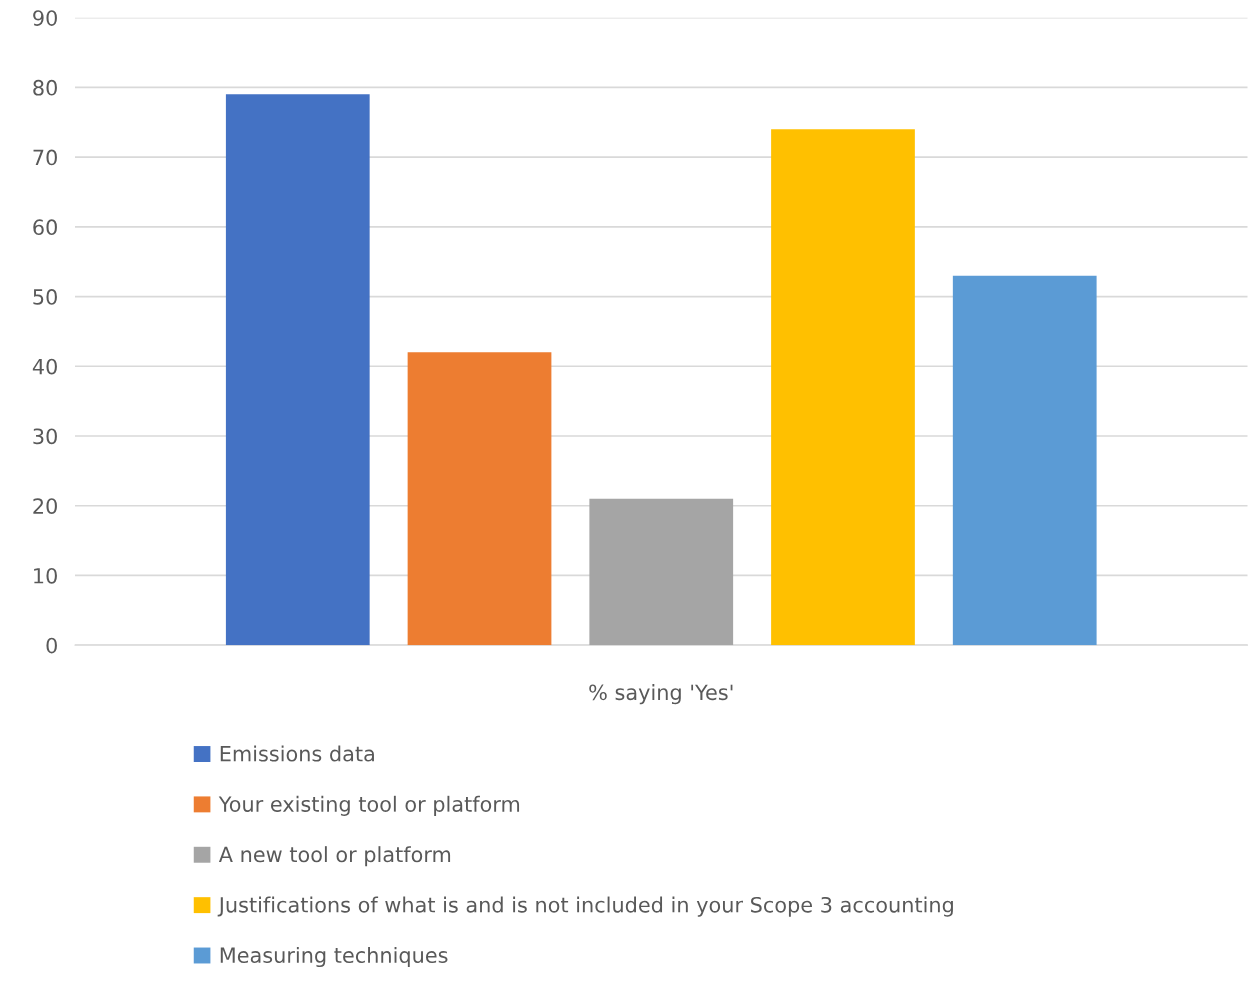 This screenshot has height=982, width=1250. What do you see at coordinates (45, 227) in the screenshot?
I see `y-tick-label: 60` at bounding box center [45, 227].